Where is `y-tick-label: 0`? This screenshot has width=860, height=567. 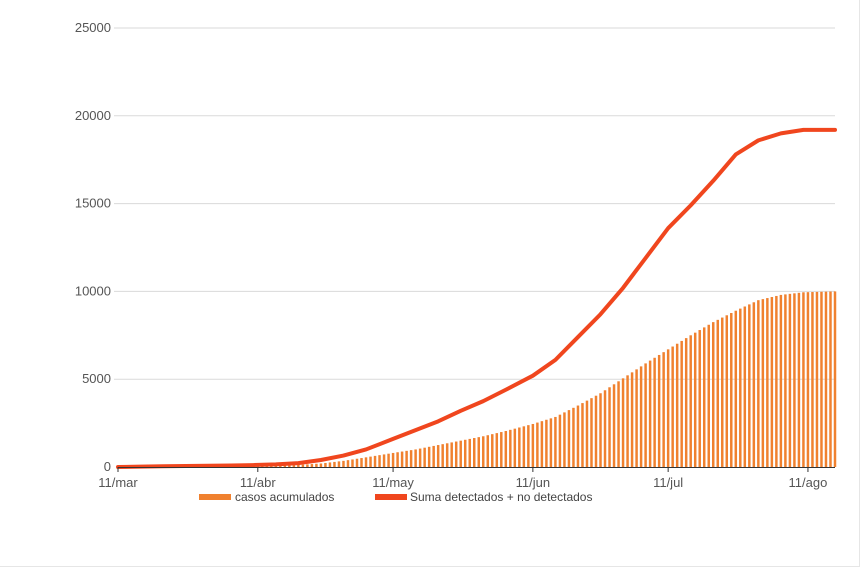
y-tick-label: 0 is located at coordinates (107, 466).